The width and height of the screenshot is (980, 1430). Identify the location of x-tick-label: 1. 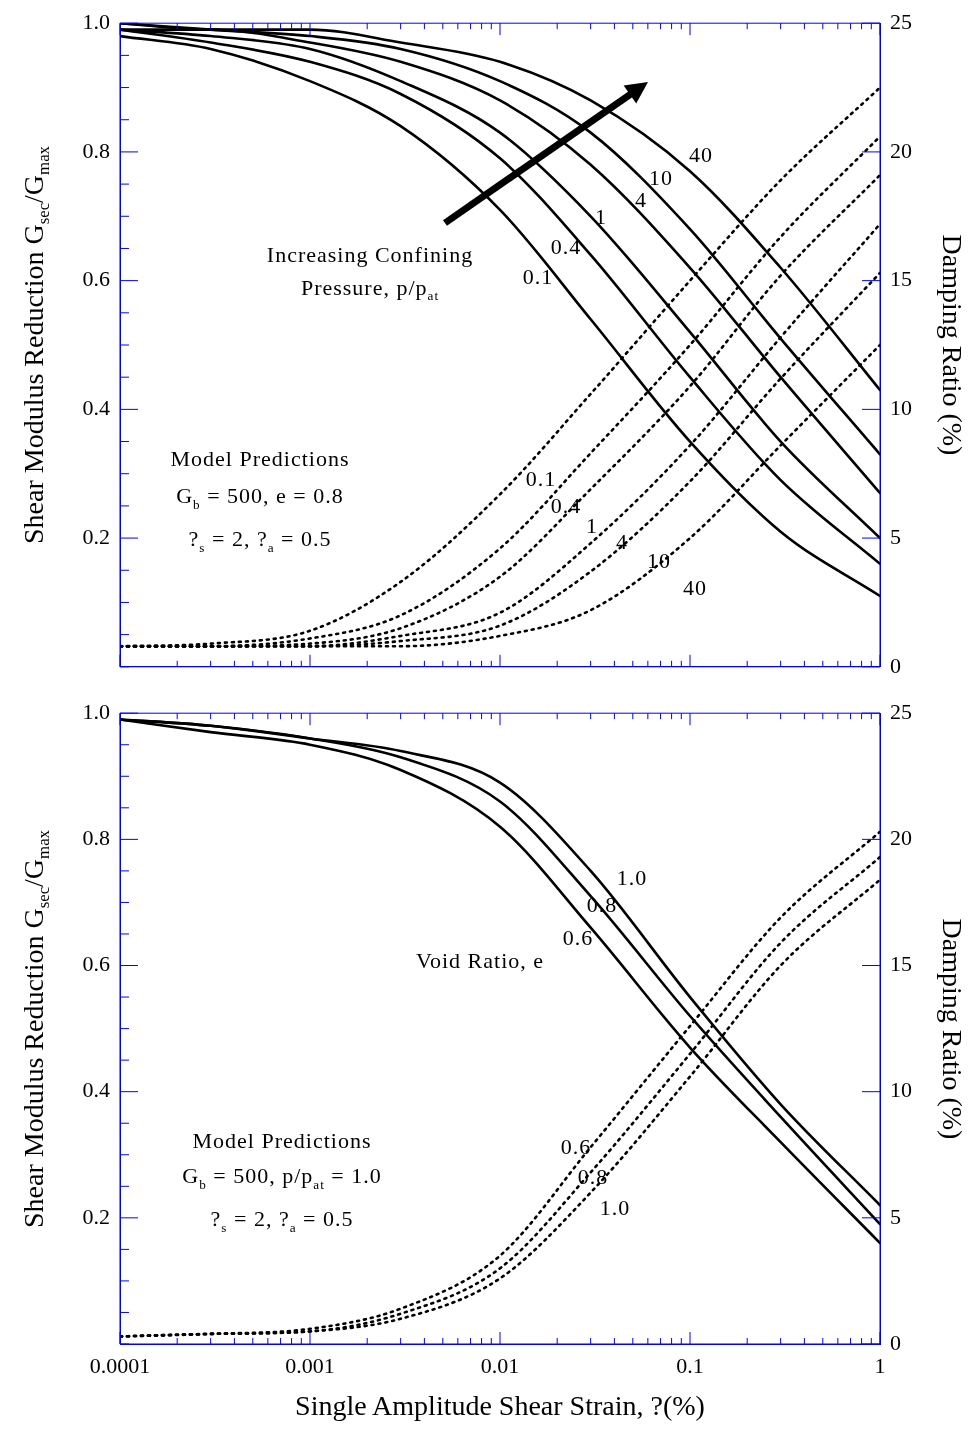
(880, 1365).